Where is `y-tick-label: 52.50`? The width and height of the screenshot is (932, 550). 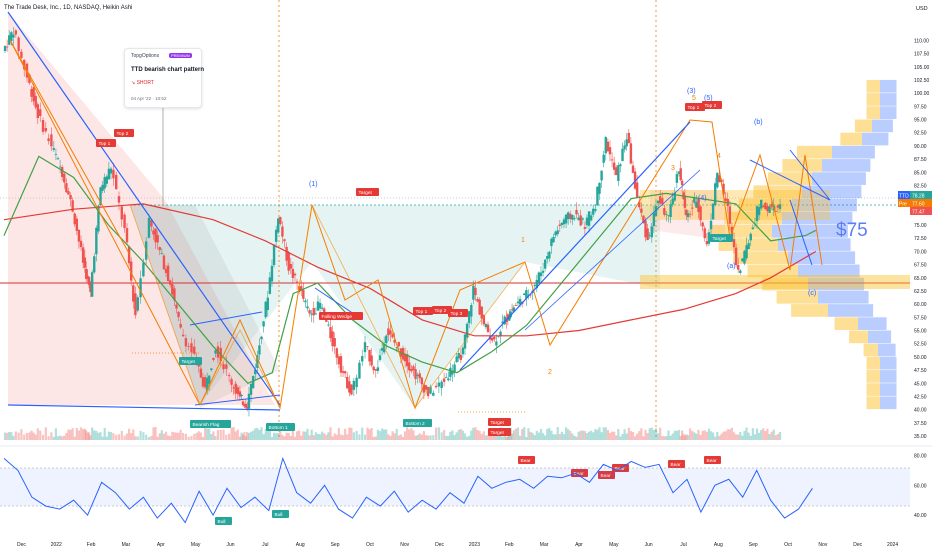 y-tick-label: 52.50 is located at coordinates (920, 345).